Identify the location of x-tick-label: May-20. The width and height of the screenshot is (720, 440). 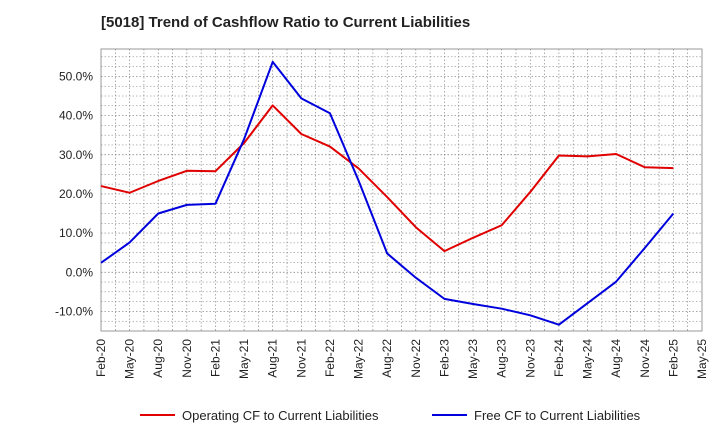
(130, 359).